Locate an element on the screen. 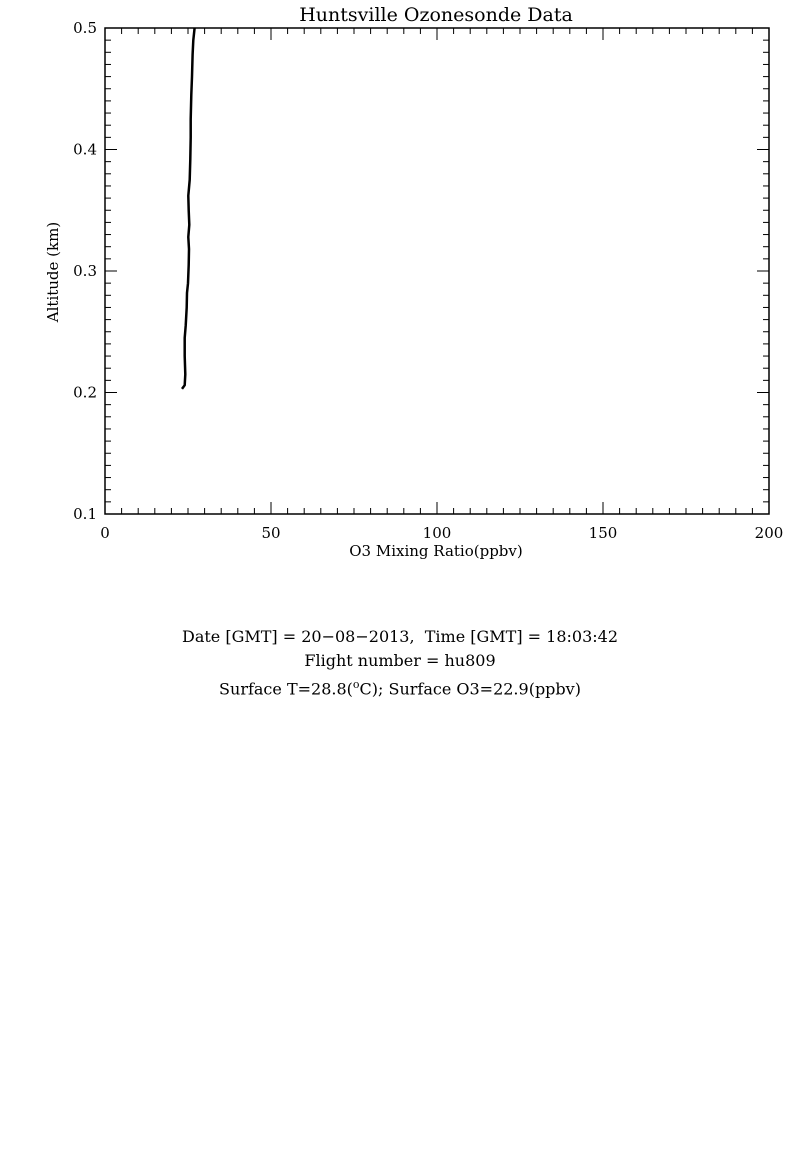  x-axis-label: O3 Mixing Ratio(ppbv) is located at coordinates (435, 551).